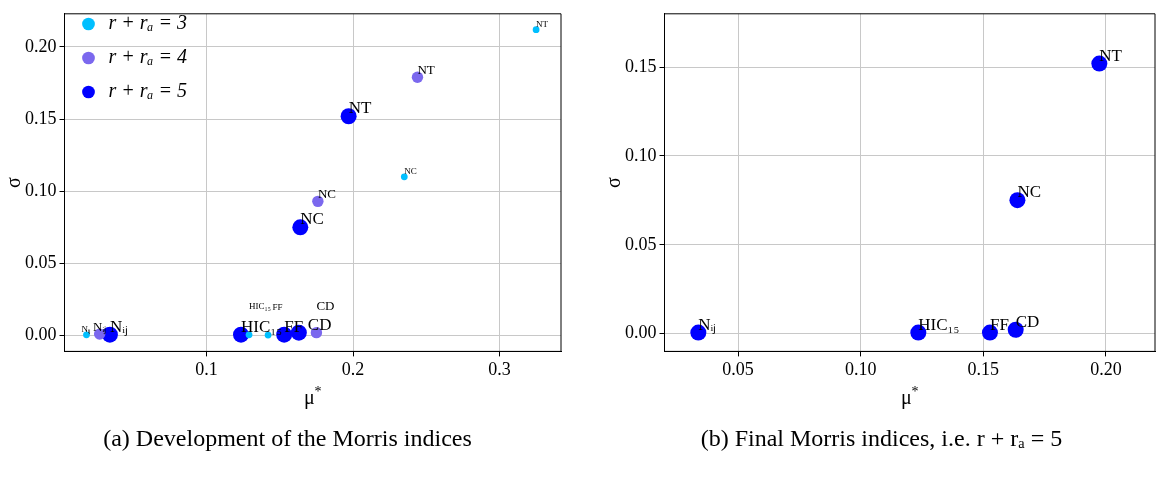 This screenshot has height=483, width=1163. What do you see at coordinates (353, 368) in the screenshot?
I see `x-tick-label: 0.2` at bounding box center [353, 368].